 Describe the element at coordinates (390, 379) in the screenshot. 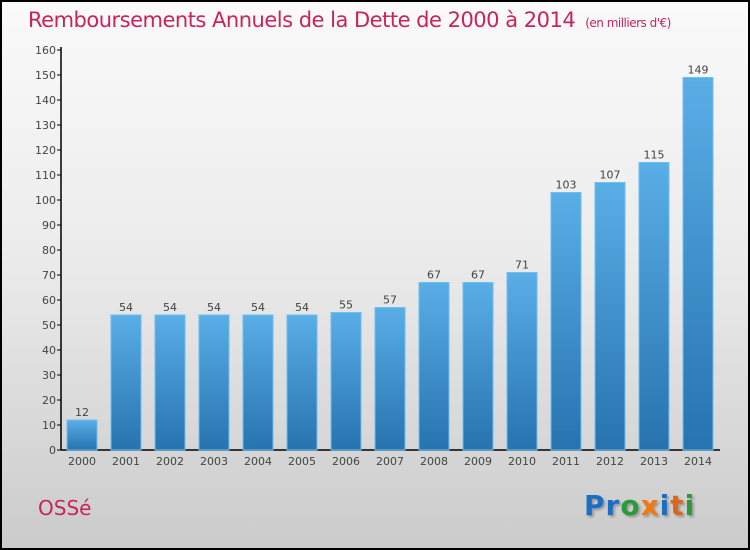

I see `bar-2007` at that location.